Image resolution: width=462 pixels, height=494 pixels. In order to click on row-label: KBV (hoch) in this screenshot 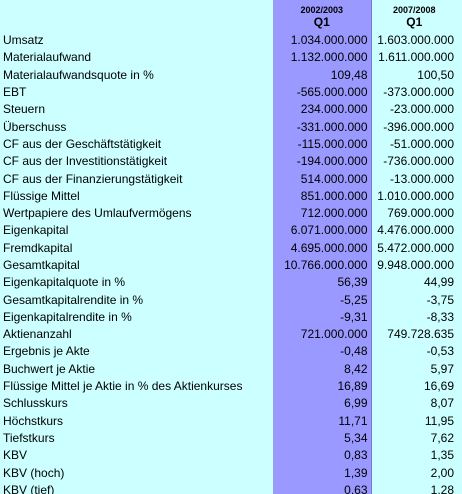, I will do `click(34, 472)`.